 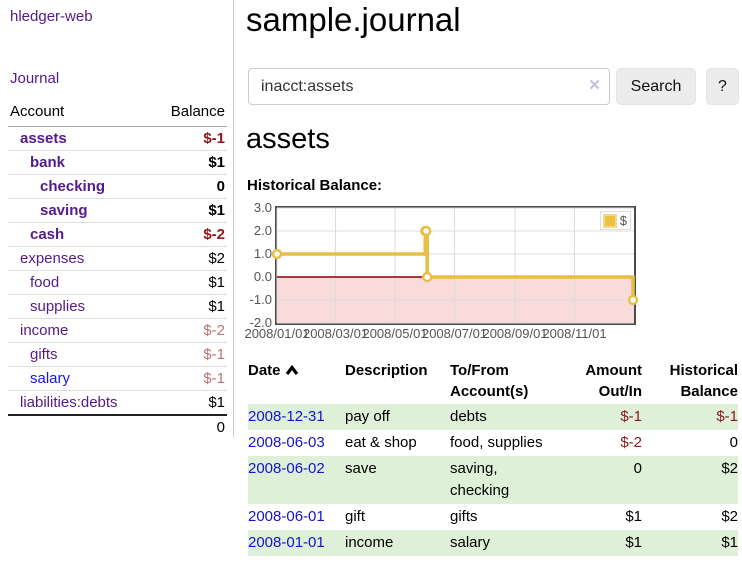 I want to click on sidebar-item-journal: Journal, so click(x=35, y=78).